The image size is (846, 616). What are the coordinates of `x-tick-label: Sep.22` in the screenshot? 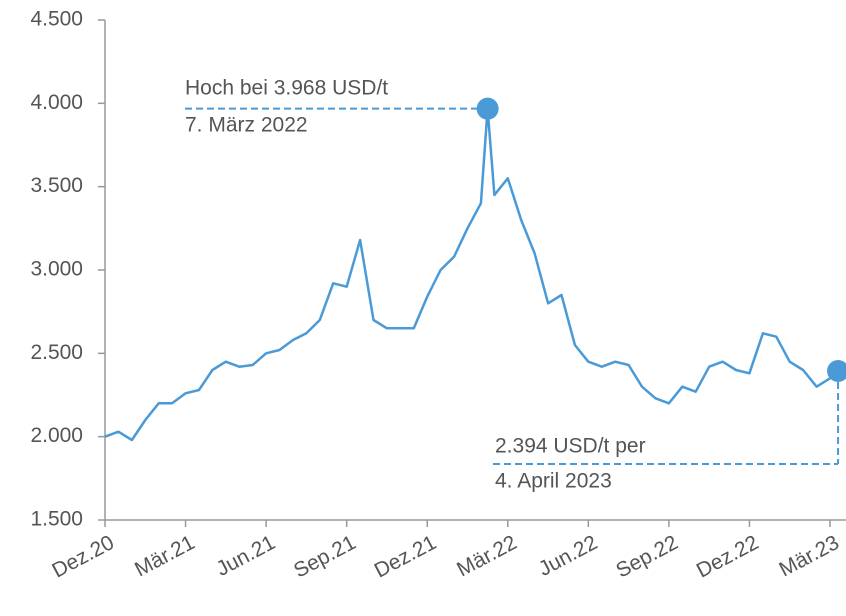 It's located at (647, 557).